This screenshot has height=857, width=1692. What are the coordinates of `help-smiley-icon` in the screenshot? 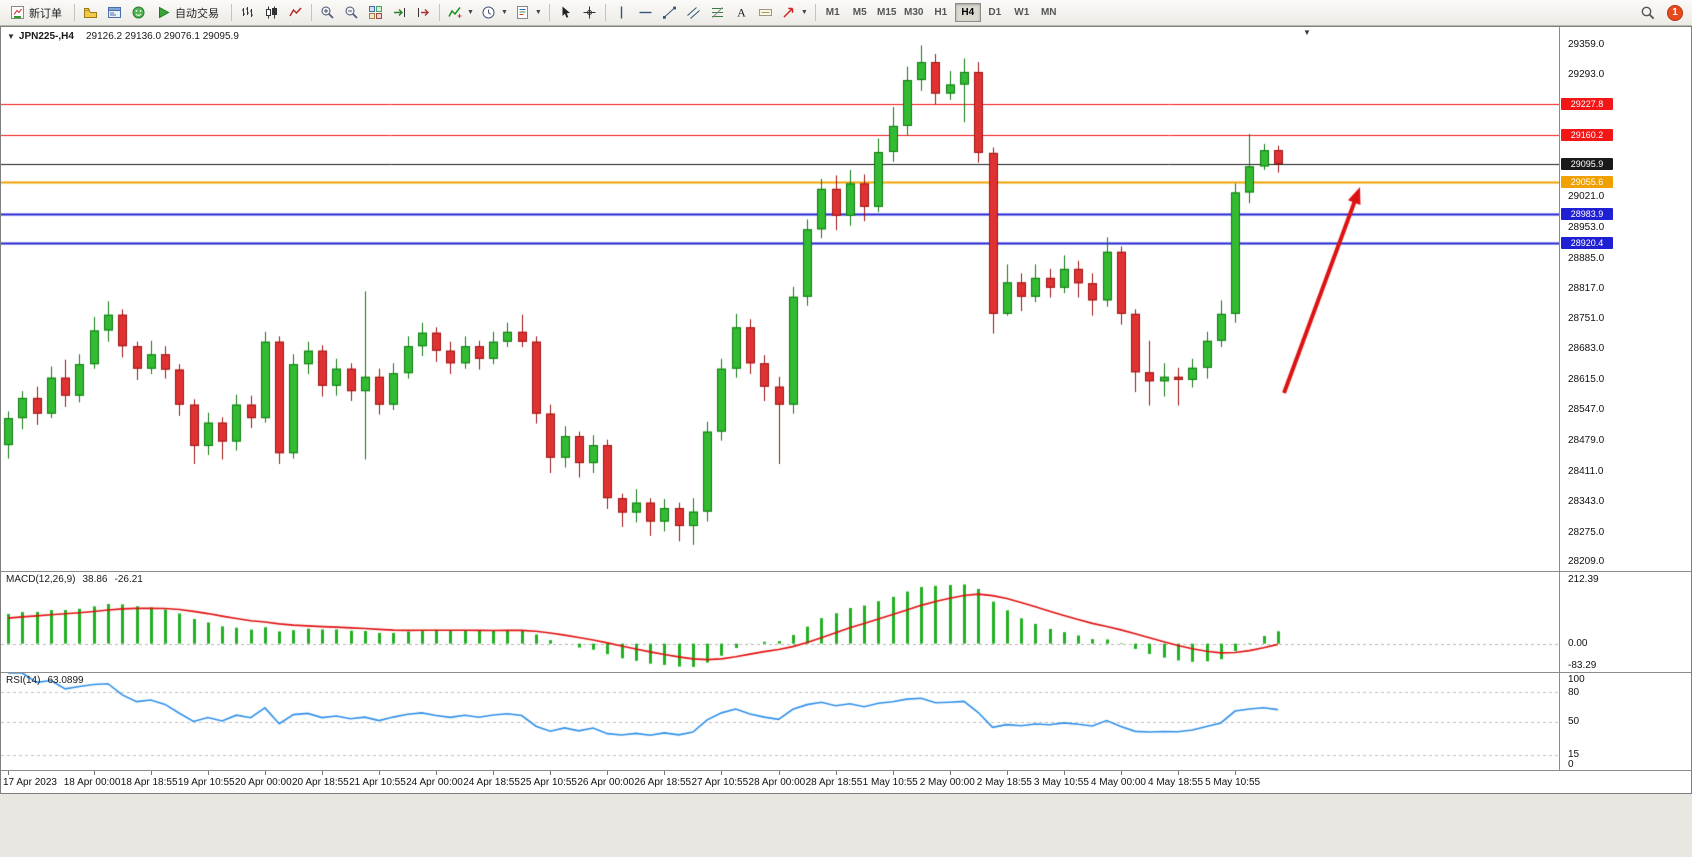 It's located at (138, 12).